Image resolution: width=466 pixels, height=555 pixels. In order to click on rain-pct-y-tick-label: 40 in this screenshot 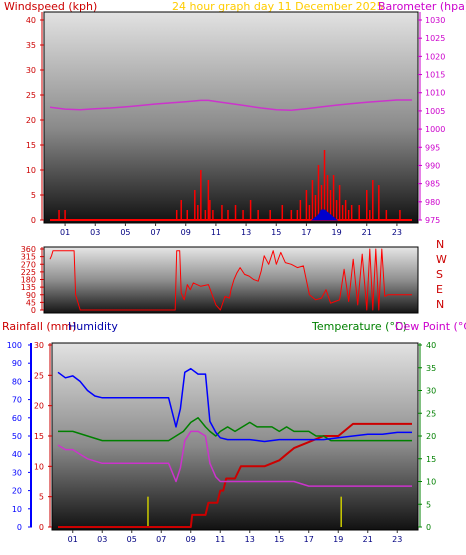, I will do `click(17, 454)`.